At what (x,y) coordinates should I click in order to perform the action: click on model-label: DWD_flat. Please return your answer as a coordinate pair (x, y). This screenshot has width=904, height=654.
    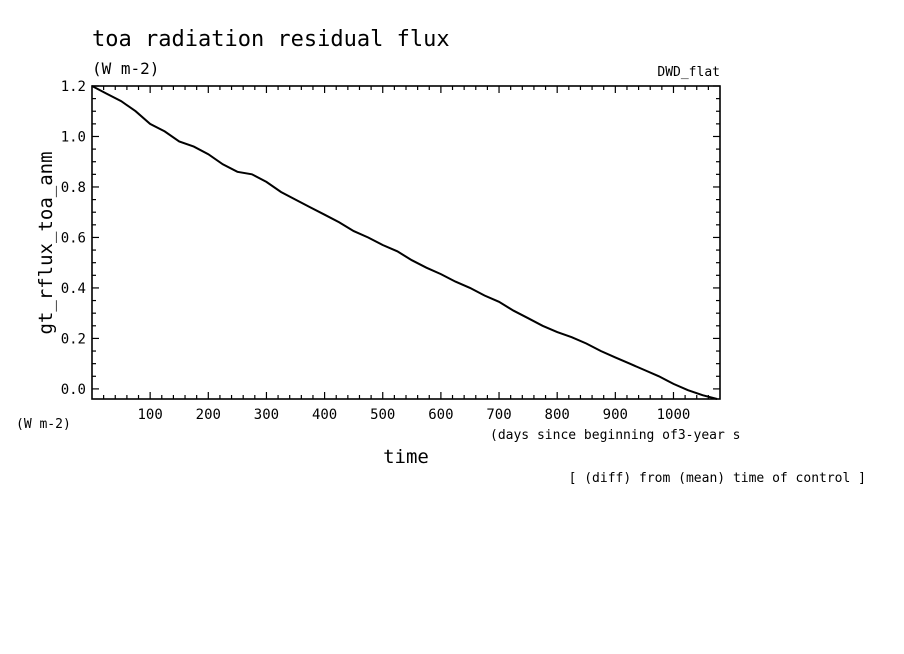
    Looking at the image, I should click on (688, 72).